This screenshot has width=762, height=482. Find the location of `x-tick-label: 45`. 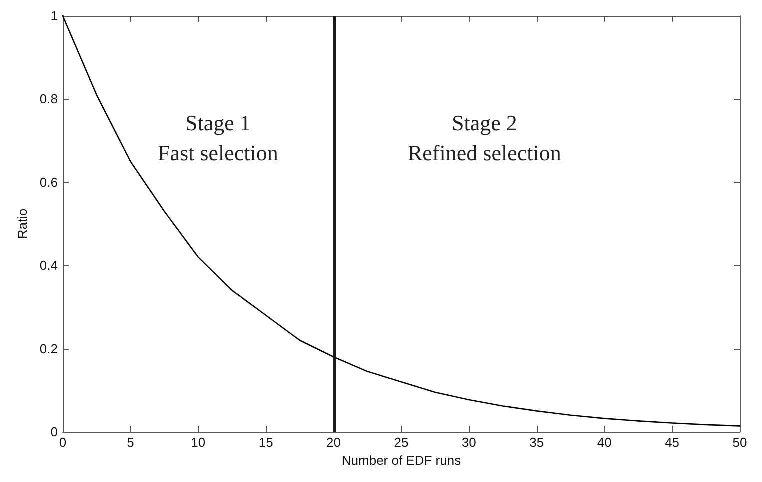

x-tick-label: 45 is located at coordinates (672, 442).